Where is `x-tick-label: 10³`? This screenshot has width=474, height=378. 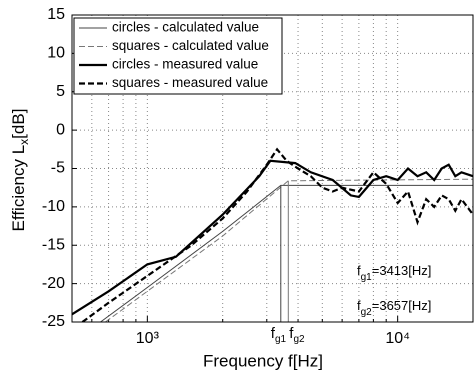 x-tick-label: 10³ is located at coordinates (148, 338).